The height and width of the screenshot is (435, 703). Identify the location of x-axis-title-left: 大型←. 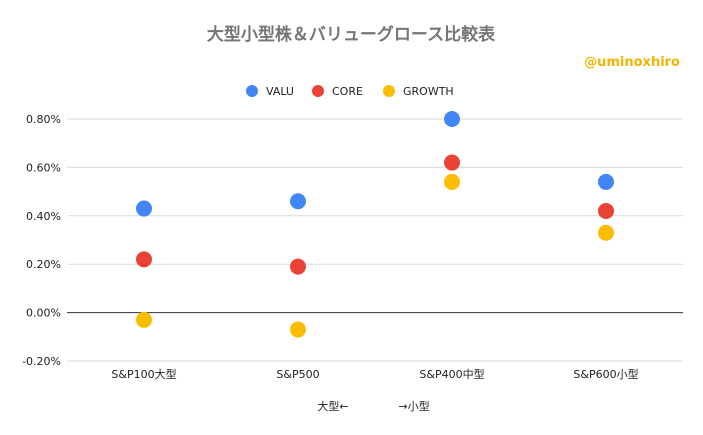
(332, 406).